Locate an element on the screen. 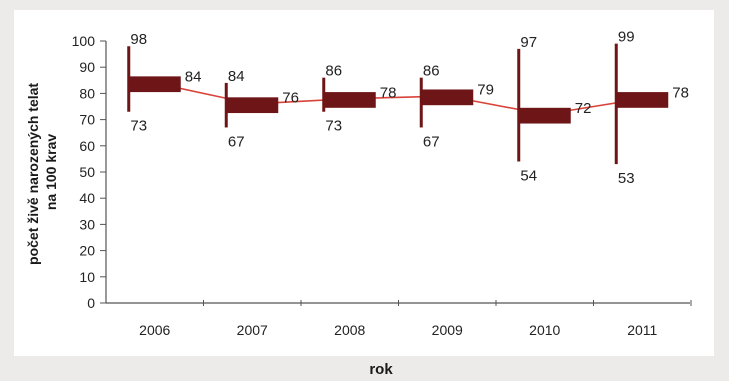 The image size is (729, 381). y-axis-ticks: 0 10 20 30 40 50 60 70 80 90 100 is located at coordinates (89, 172).